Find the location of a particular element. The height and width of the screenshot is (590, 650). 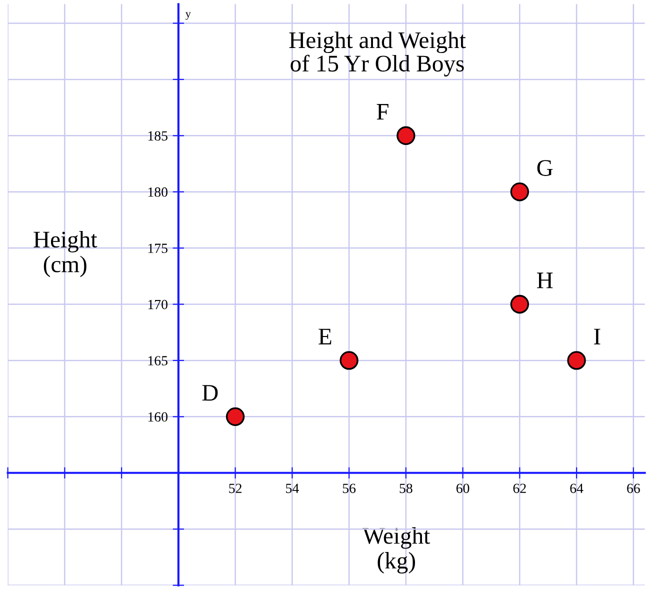

annotation: H is located at coordinates (545, 280).